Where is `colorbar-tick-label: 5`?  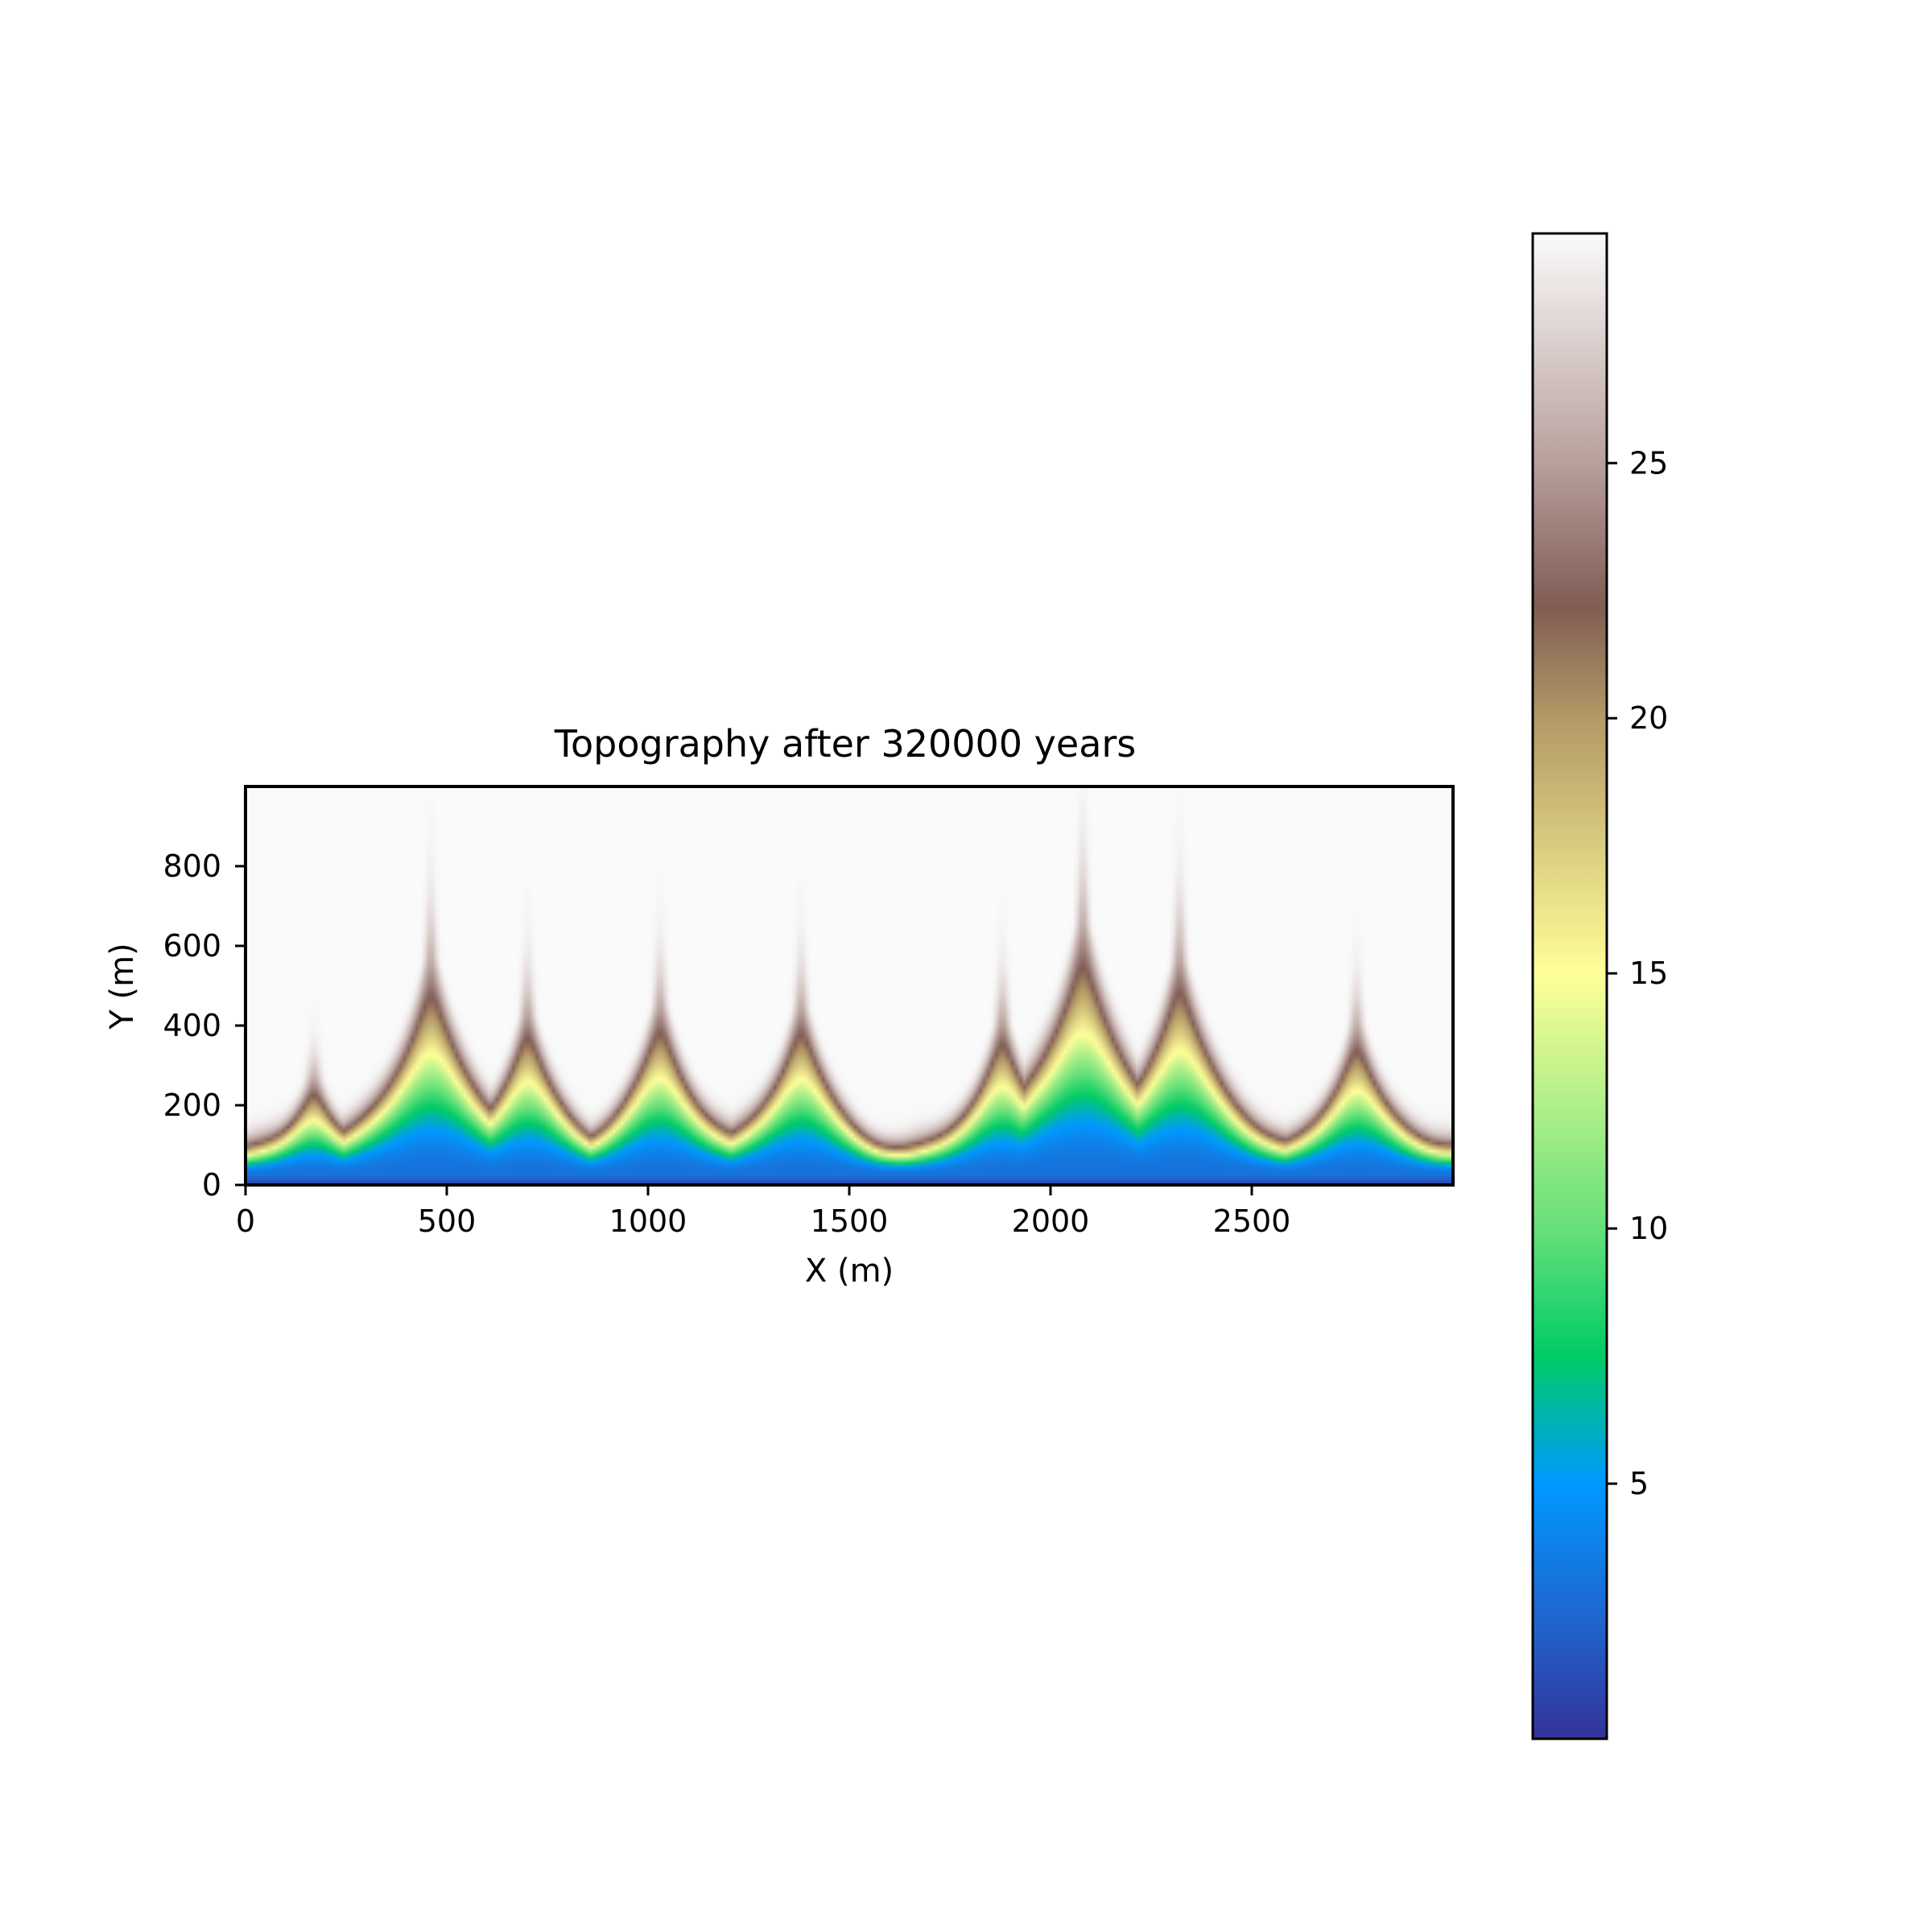
colorbar-tick-label: 5 is located at coordinates (1639, 1483).